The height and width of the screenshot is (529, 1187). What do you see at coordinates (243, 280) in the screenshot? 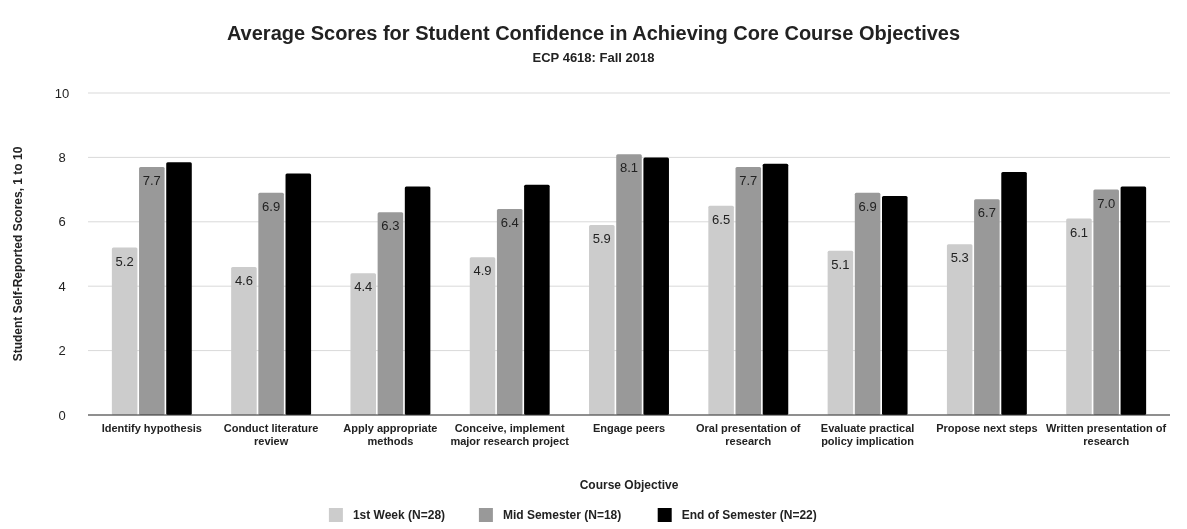
I see `data-label: 4.6` at bounding box center [243, 280].